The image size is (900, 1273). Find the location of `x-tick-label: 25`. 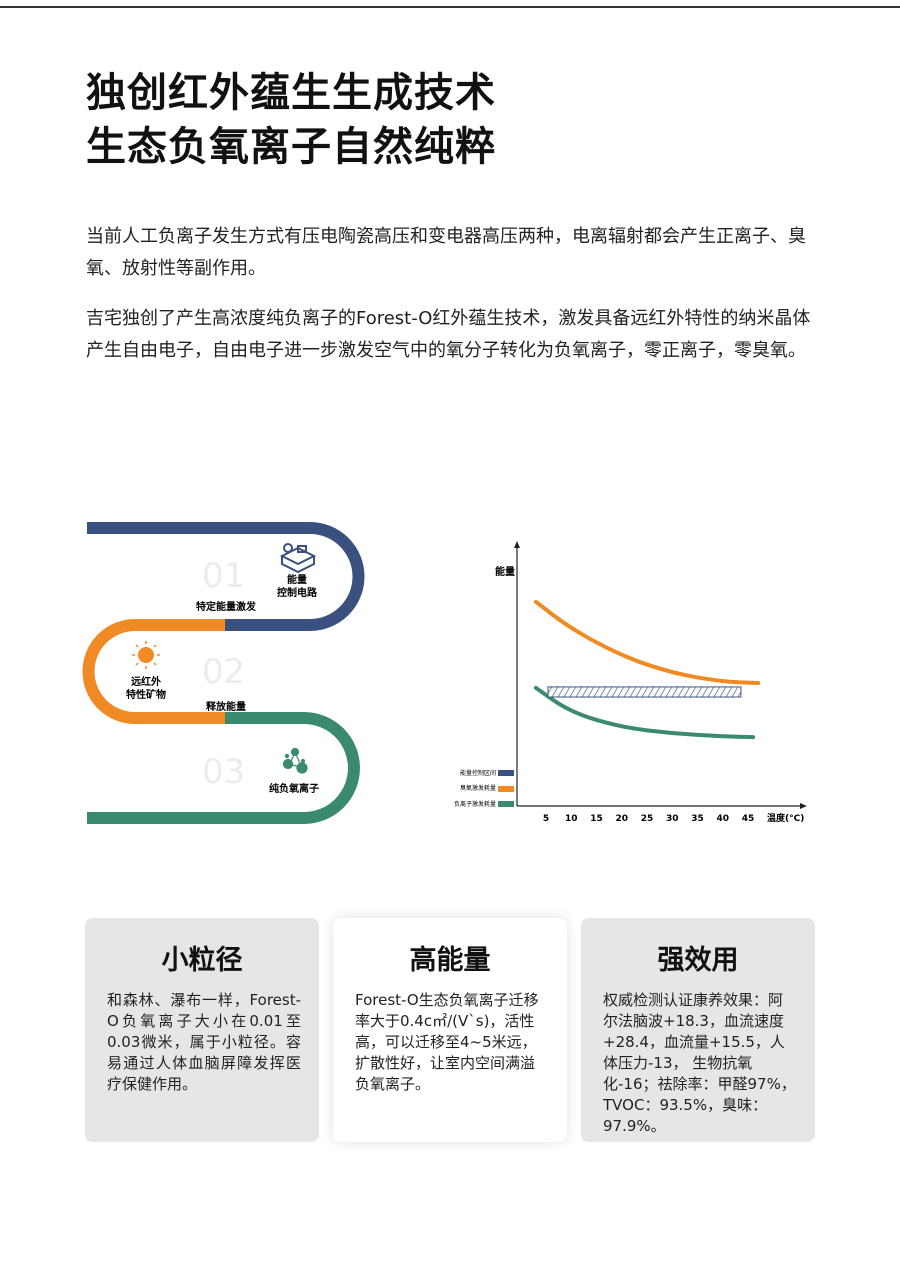

x-tick-label: 25 is located at coordinates (647, 819).